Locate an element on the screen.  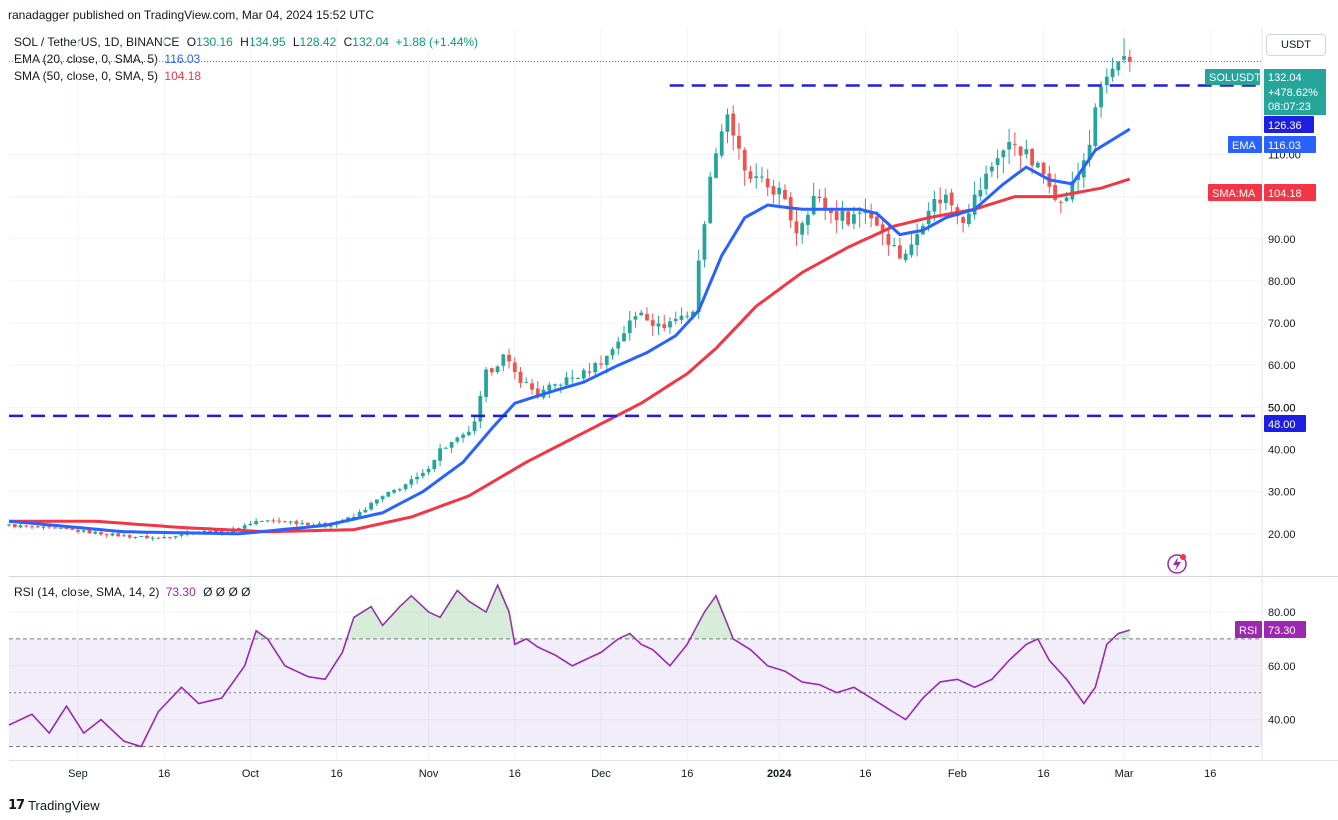
rsi-band-fill is located at coordinates (635, 692).